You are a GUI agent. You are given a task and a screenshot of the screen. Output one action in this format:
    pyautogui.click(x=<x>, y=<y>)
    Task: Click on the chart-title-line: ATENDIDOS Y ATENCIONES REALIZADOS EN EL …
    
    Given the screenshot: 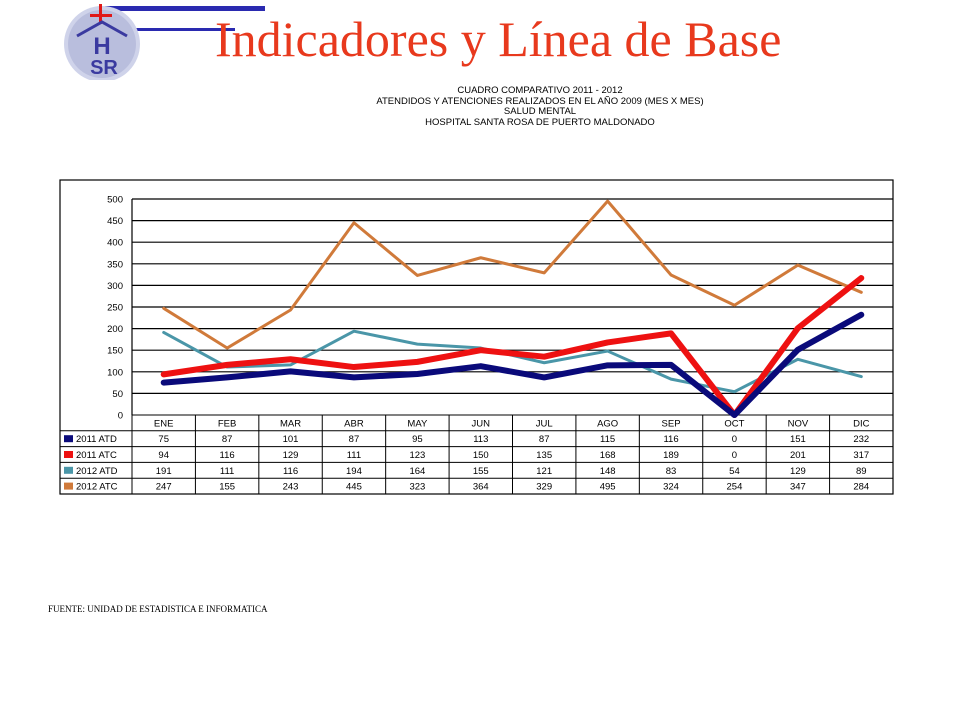 What is the action you would take?
    pyautogui.click(x=540, y=101)
    